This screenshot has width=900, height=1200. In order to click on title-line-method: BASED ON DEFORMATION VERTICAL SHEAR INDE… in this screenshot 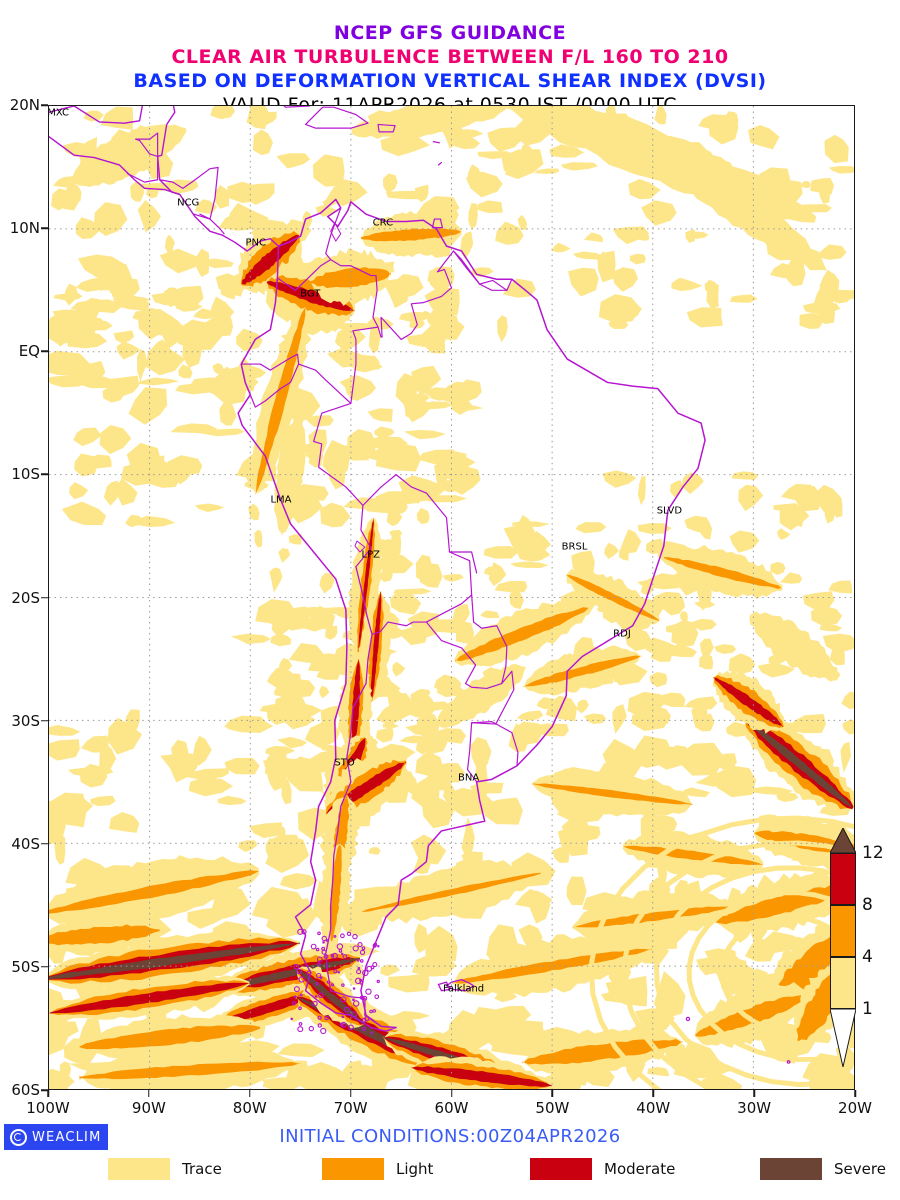, I will do `click(450, 81)`.